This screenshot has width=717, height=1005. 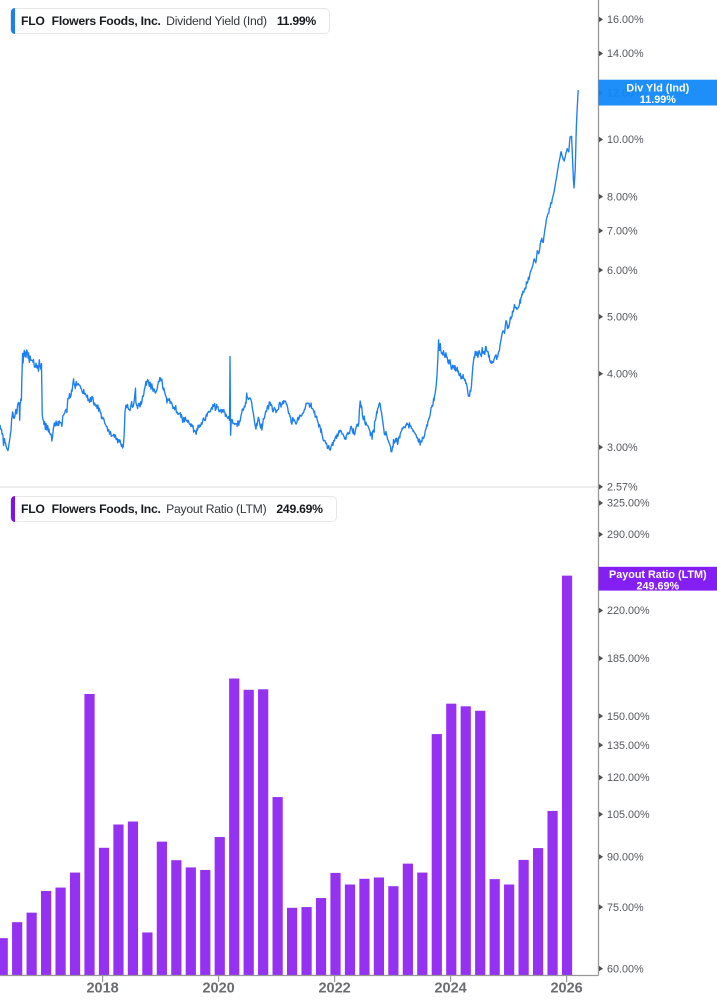 What do you see at coordinates (628, 535) in the screenshot?
I see `svg-text: 290.00%` at bounding box center [628, 535].